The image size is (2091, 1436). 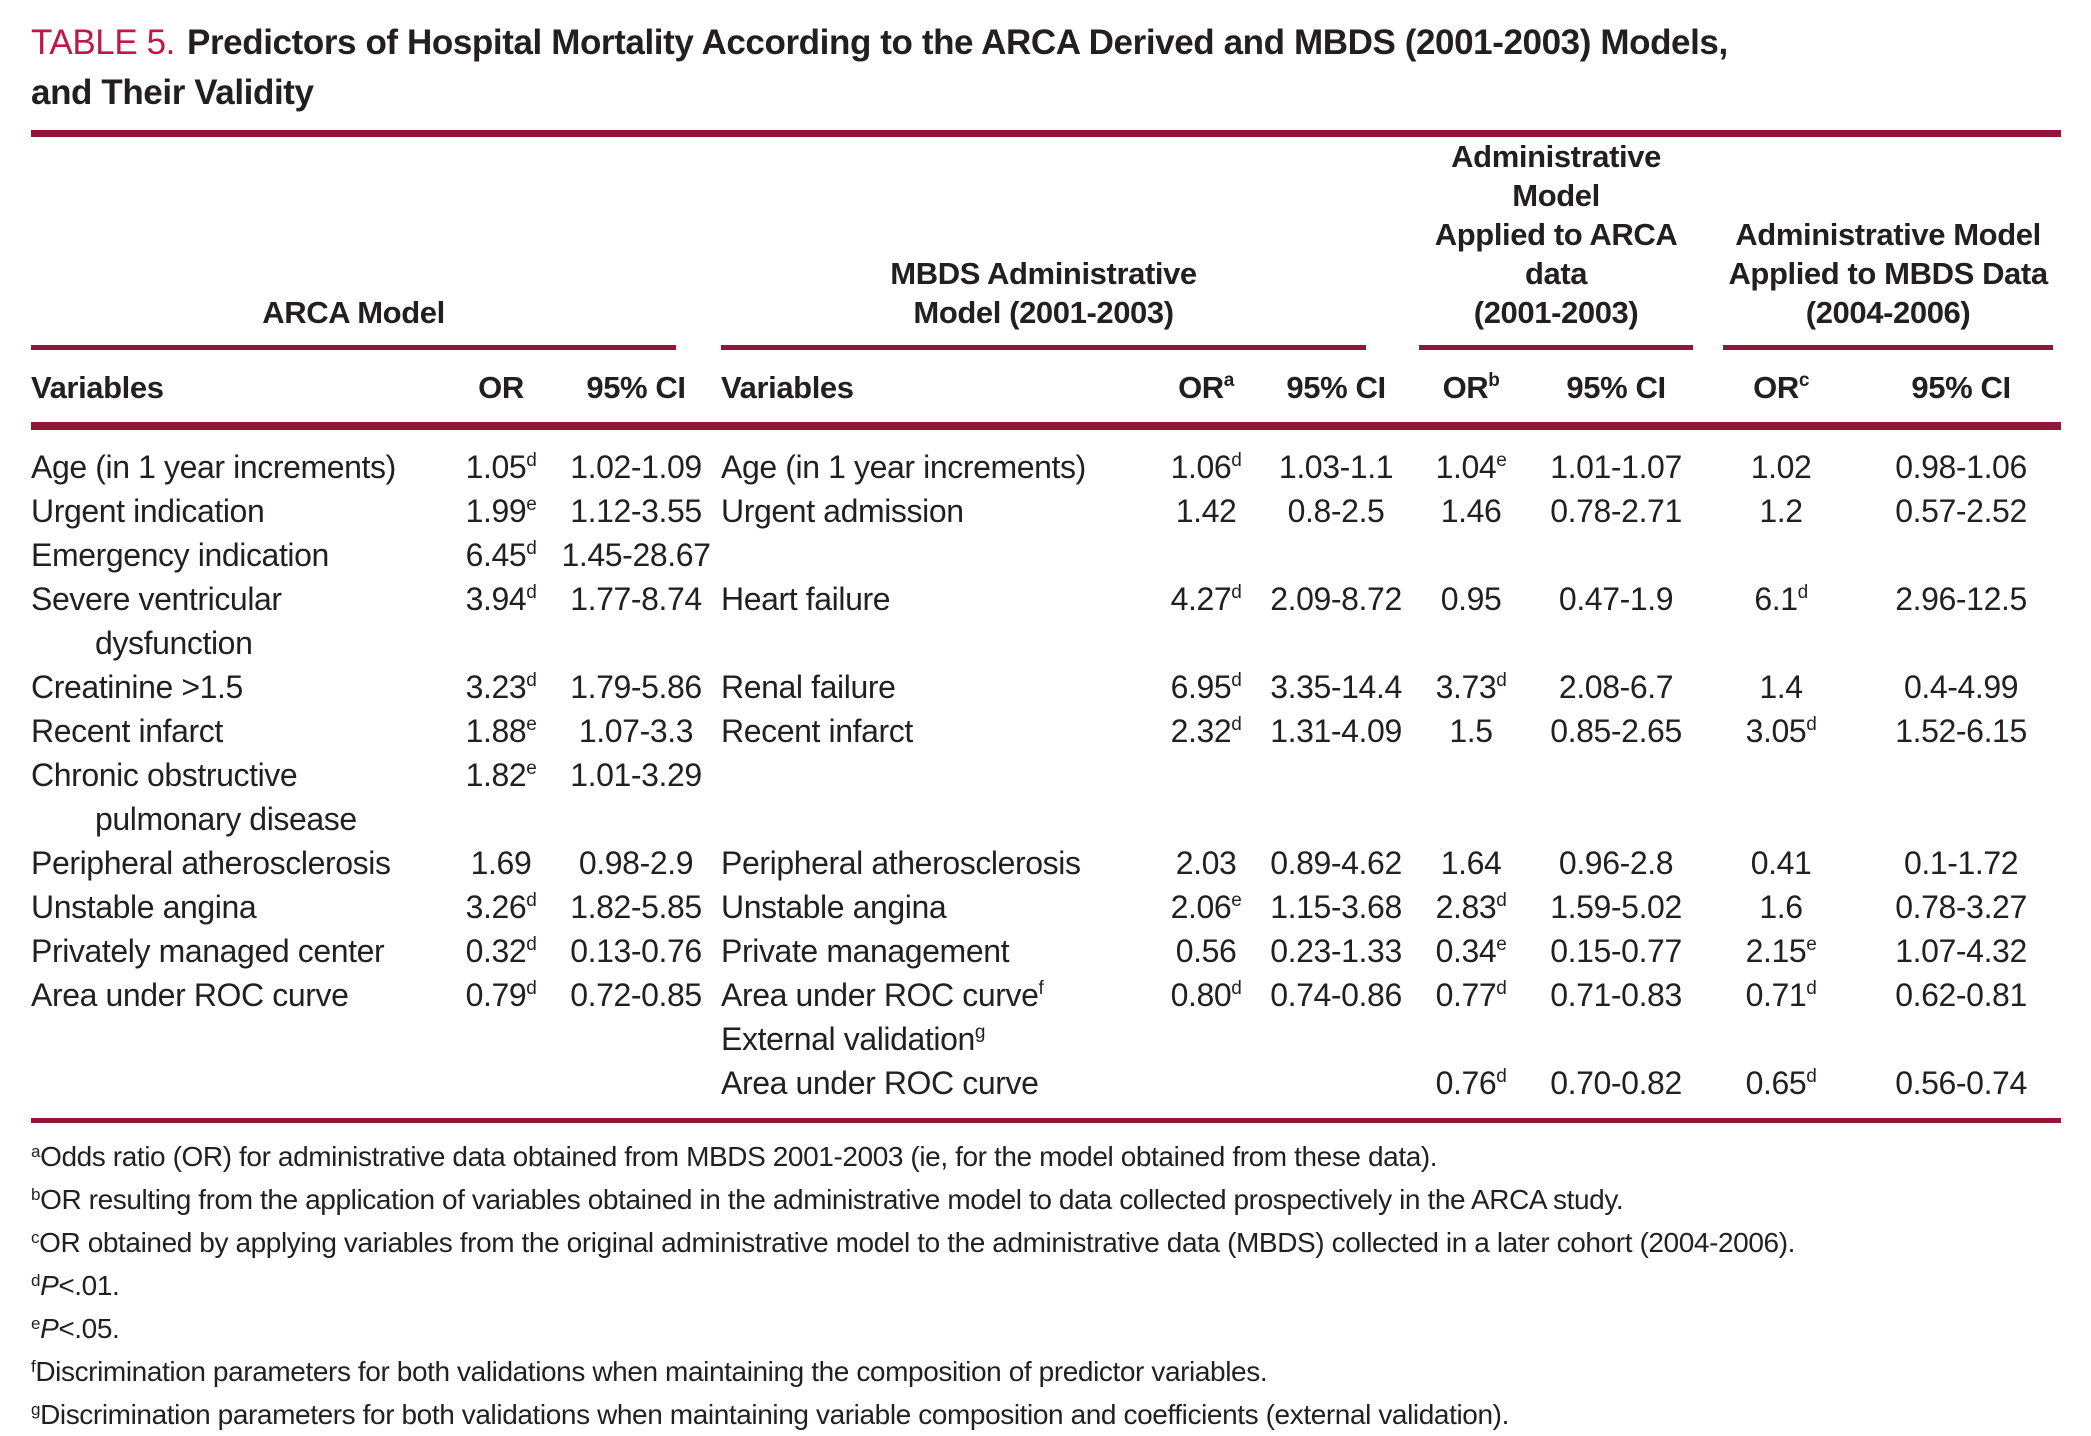 What do you see at coordinates (501, 555) in the screenshot?
I see `arca-or-cell: 6.45d` at bounding box center [501, 555].